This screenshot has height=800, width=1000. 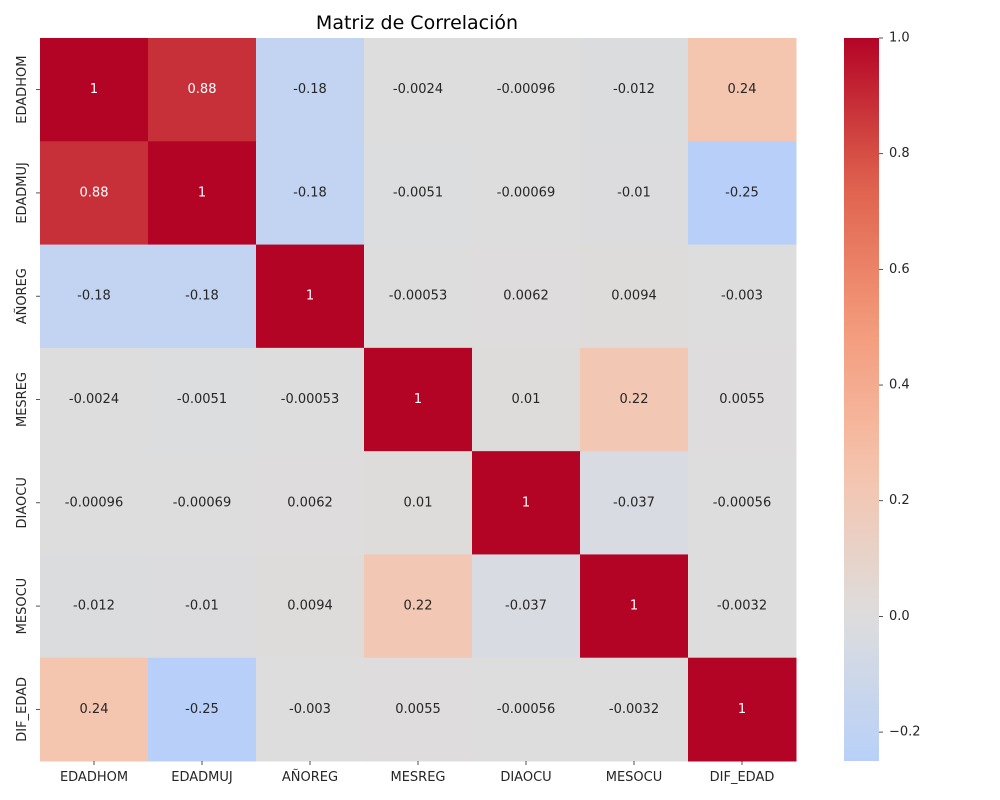 I want to click on chart-title: Matriz de Correlación, so click(x=417, y=23).